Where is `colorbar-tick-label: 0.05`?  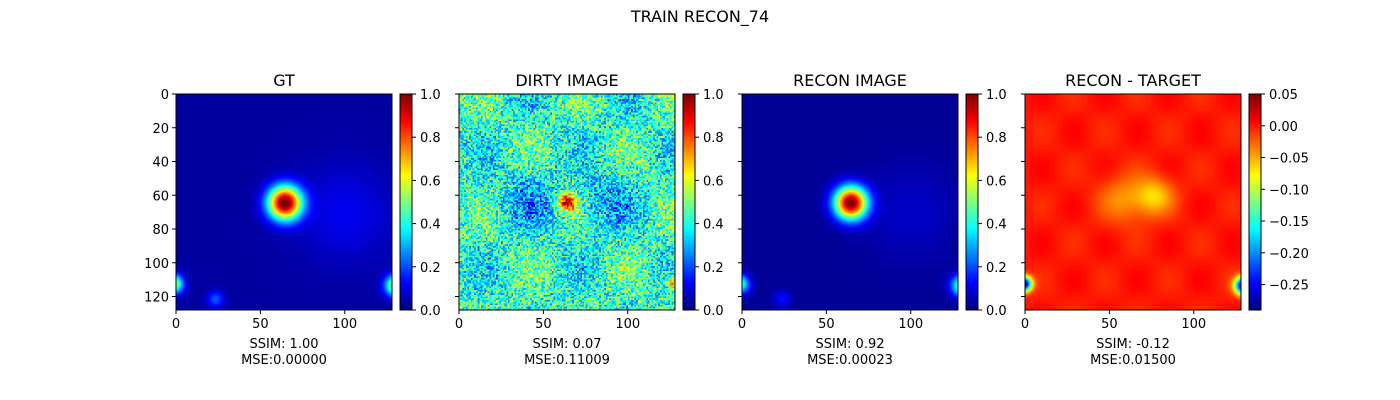 colorbar-tick-label: 0.05 is located at coordinates (1283, 95).